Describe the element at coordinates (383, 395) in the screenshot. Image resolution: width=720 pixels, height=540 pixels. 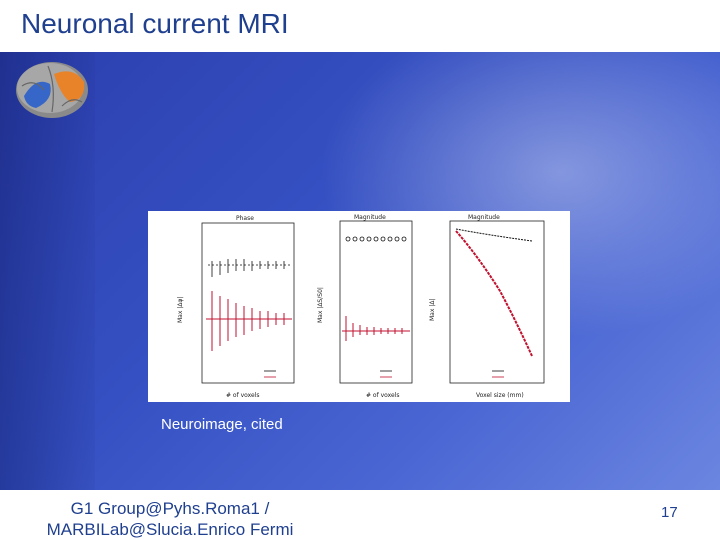
I see `panel-xlabel-magnitude-1: # of voxels` at that location.